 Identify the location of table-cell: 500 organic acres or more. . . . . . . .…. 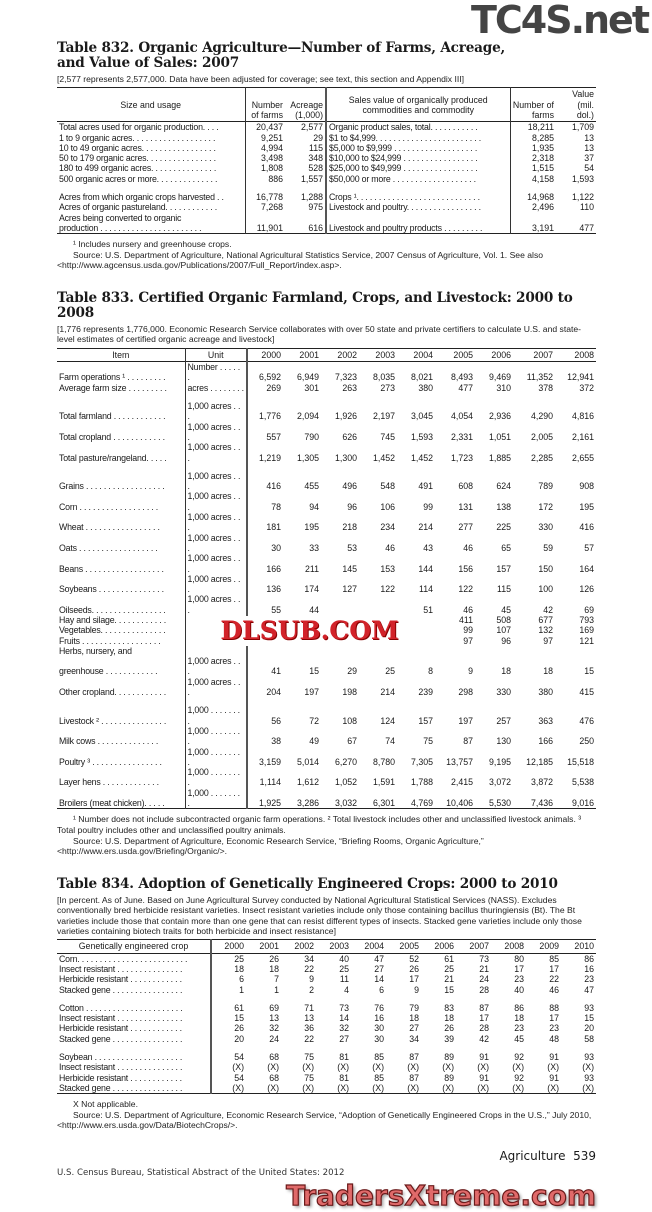
(151, 179).